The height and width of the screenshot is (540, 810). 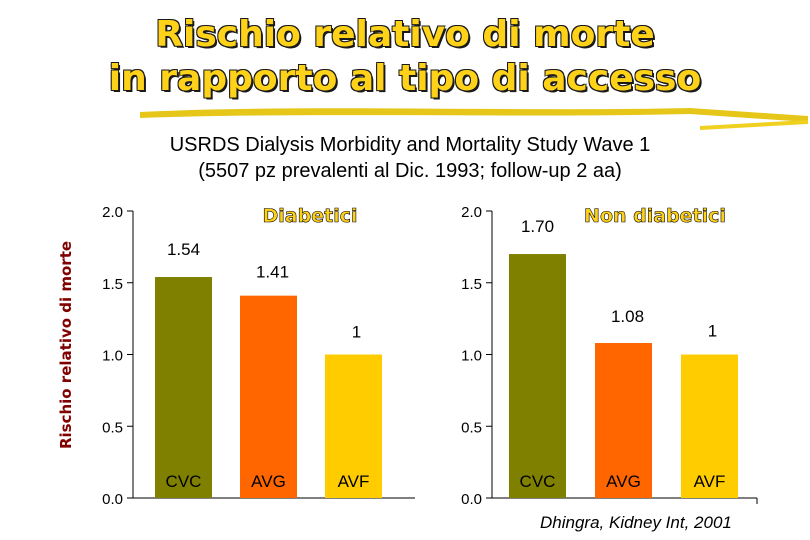 I want to click on chart-1-value-label-cvc: 1.54, so click(x=183, y=249).